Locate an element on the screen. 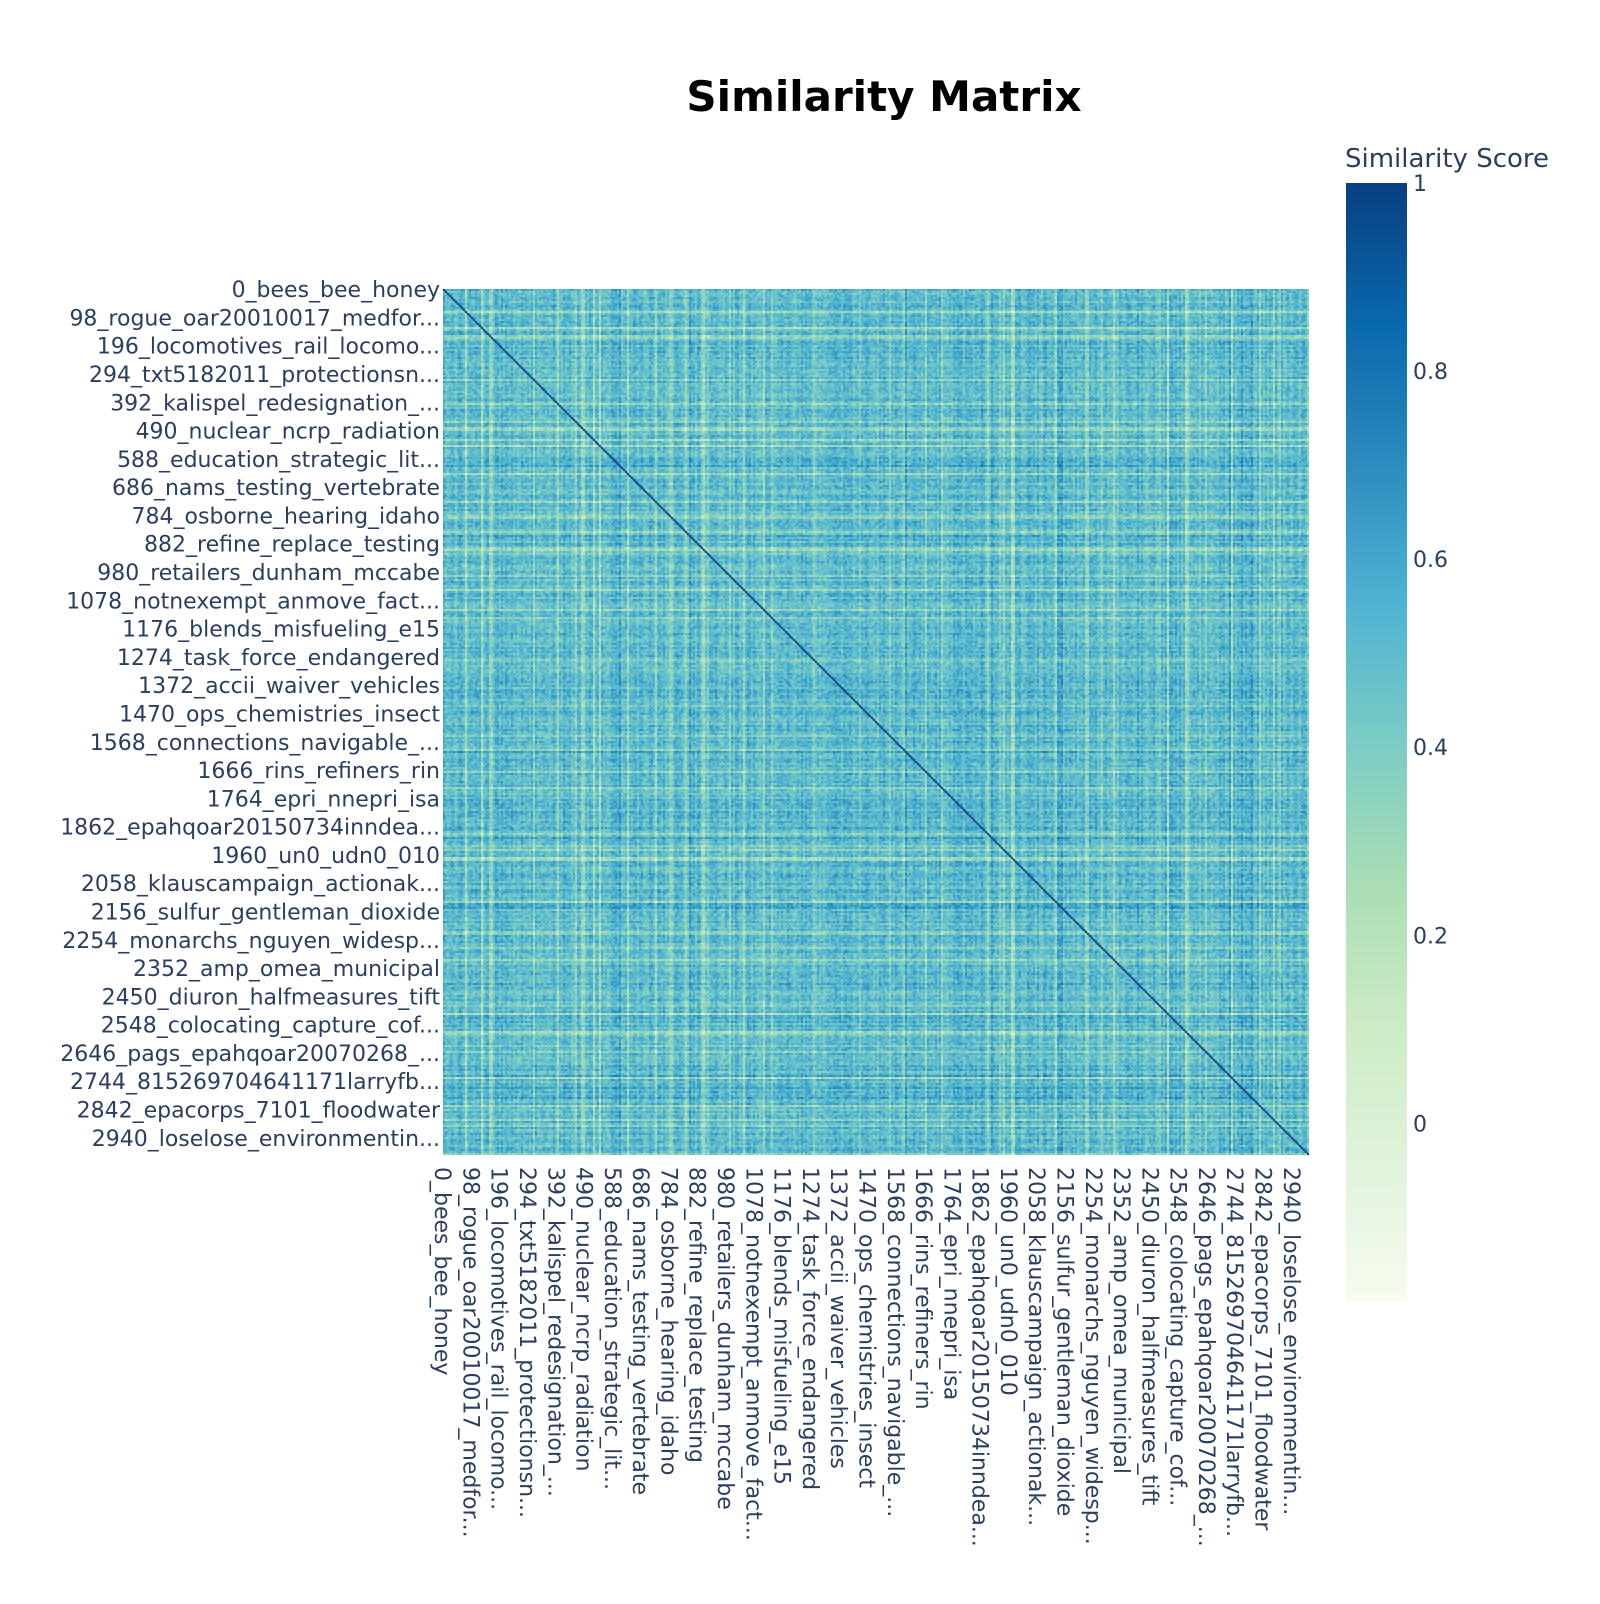 The height and width of the screenshot is (1604, 1600). y-tick-label: 0_bees_bee_honey is located at coordinates (336, 290).